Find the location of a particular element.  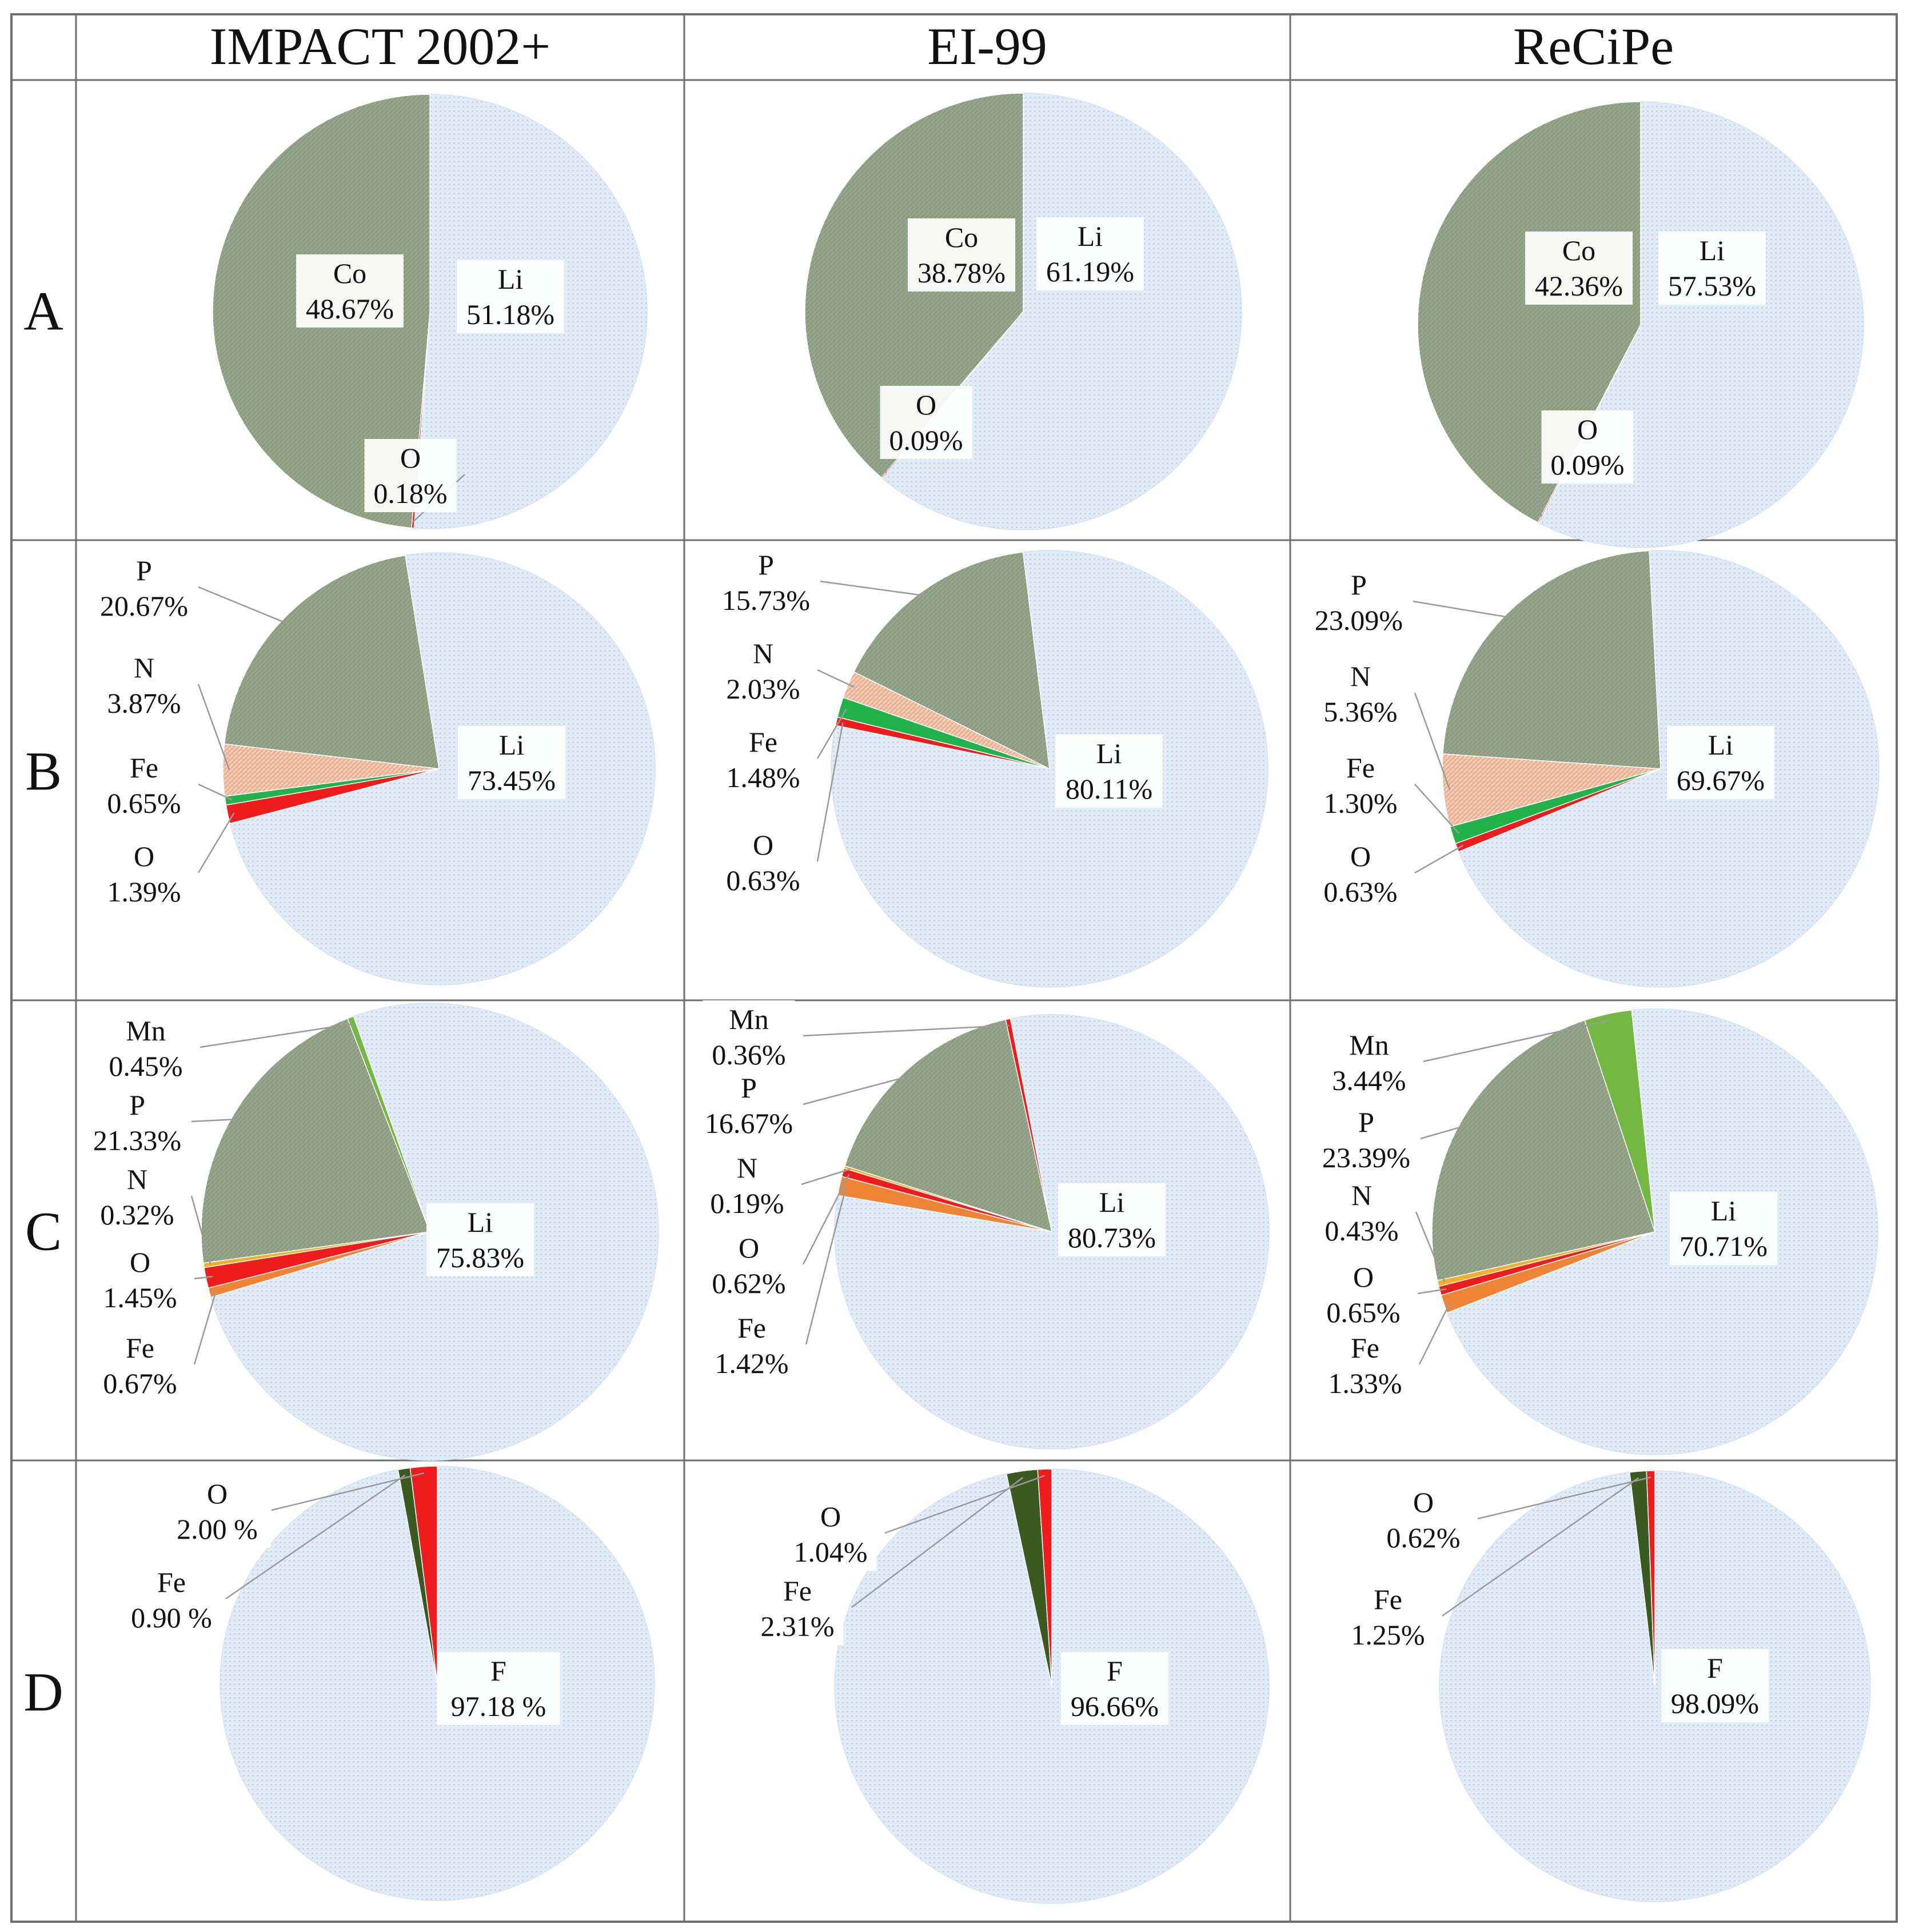

slice-value-f: 97.18 % is located at coordinates (499, 1706).